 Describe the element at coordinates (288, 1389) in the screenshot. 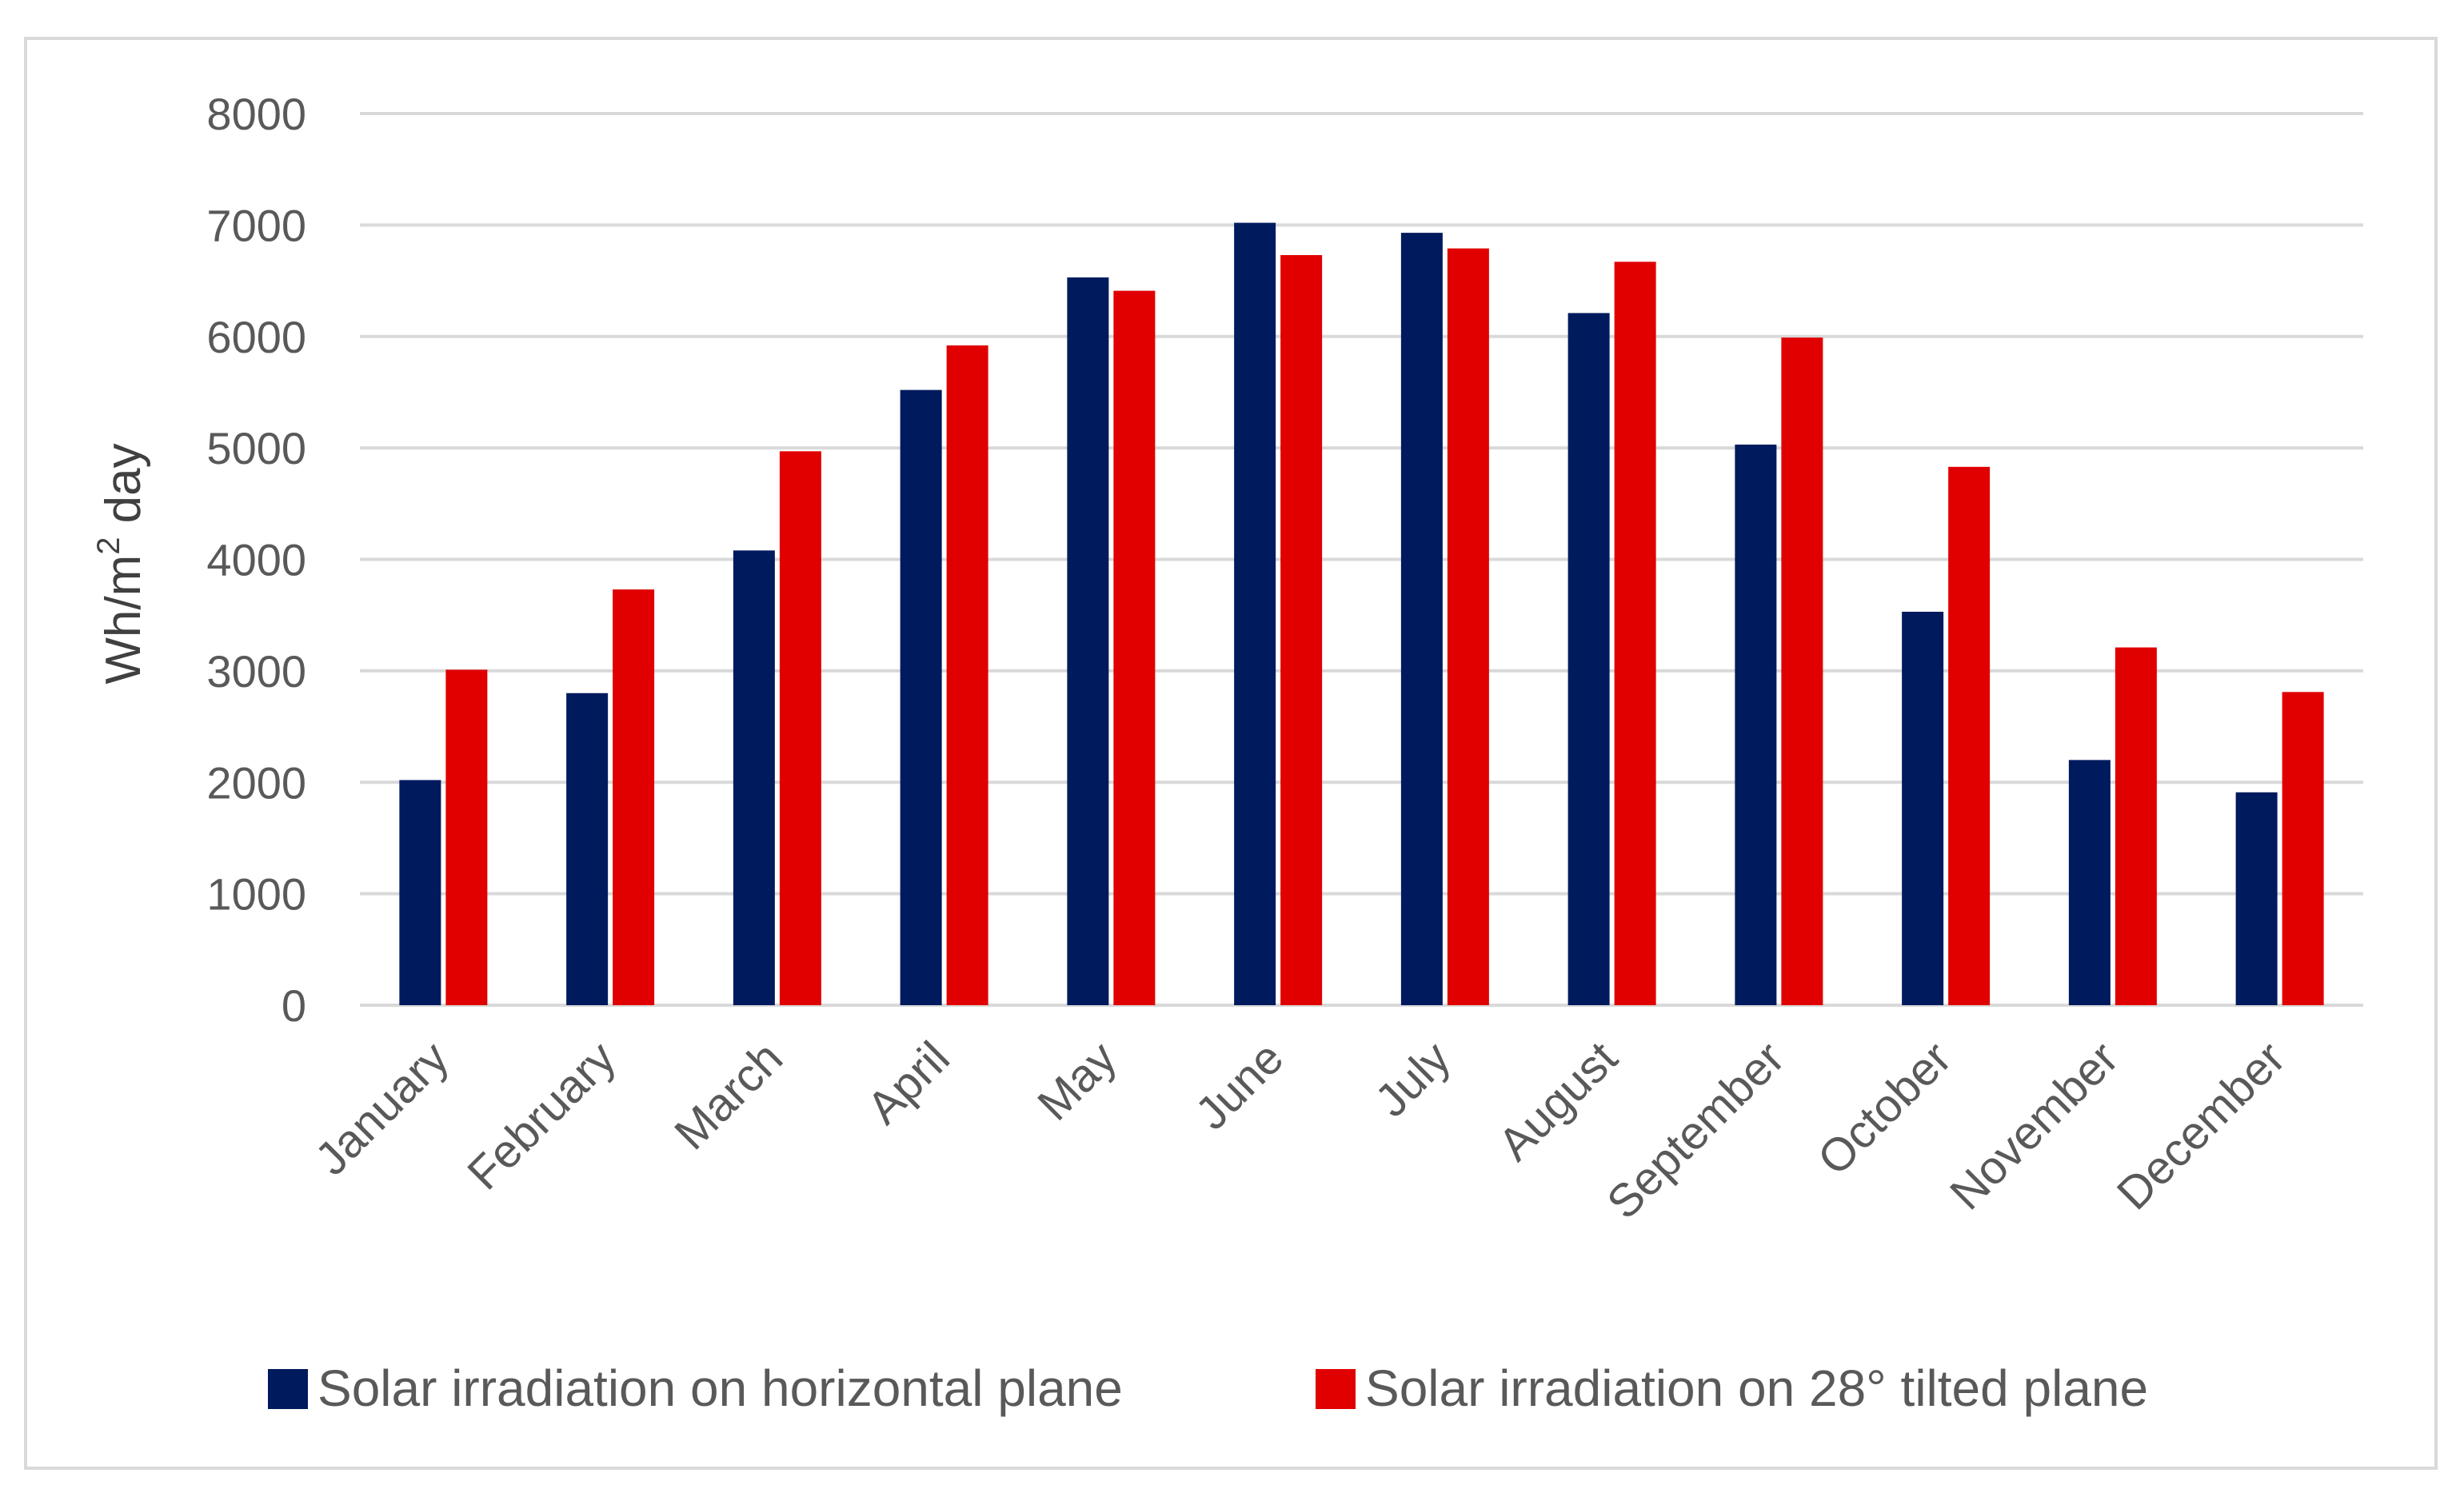

I see `legend-swatch-horizontal` at that location.